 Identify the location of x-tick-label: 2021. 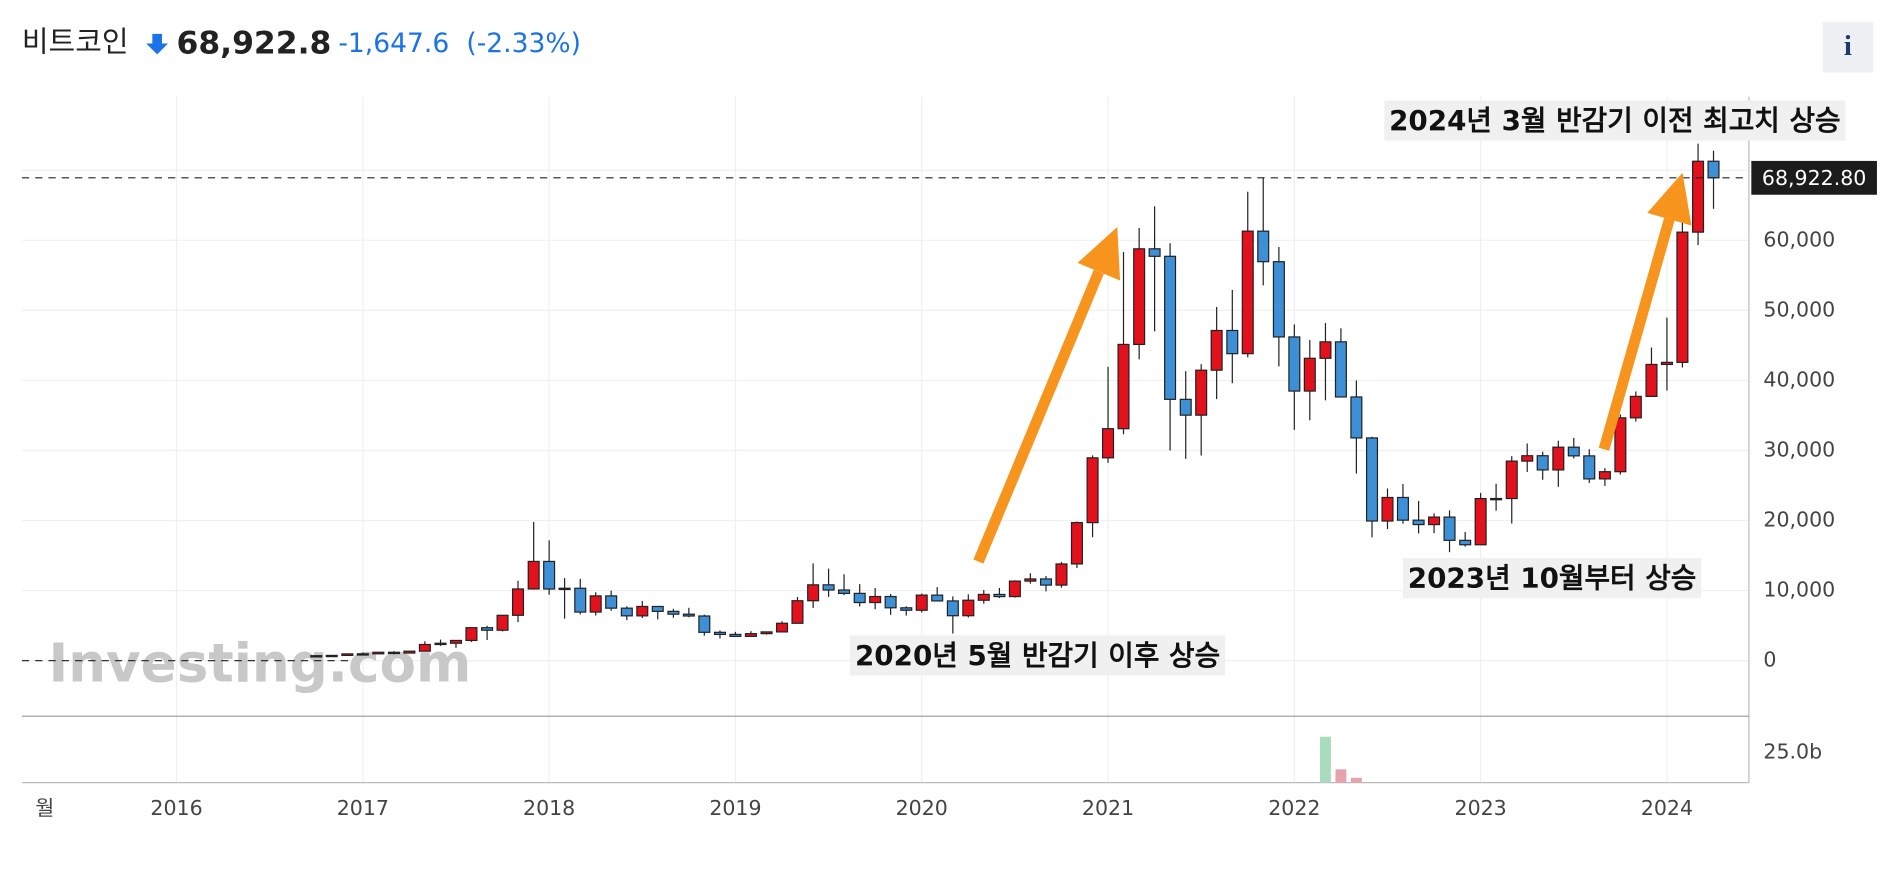
(1108, 808).